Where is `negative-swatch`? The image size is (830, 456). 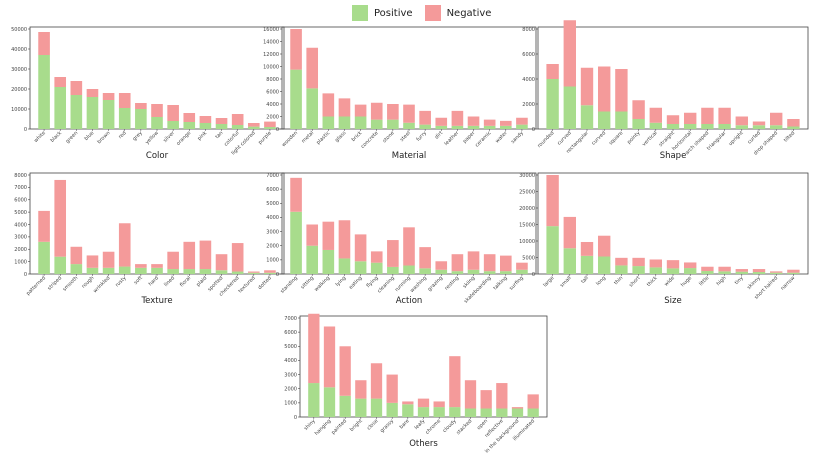 negative-swatch is located at coordinates (432, 13).